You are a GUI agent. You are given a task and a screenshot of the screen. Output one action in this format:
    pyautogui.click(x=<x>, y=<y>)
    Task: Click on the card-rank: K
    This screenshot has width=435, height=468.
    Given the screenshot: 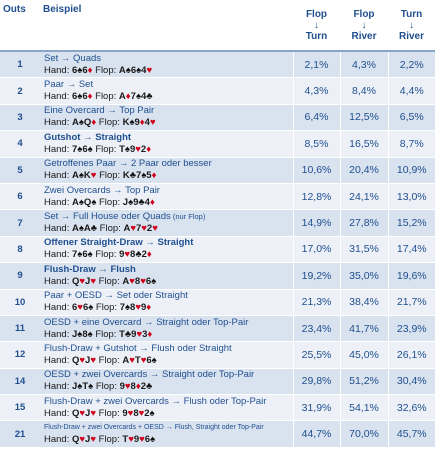 What is the action you would take?
    pyautogui.click(x=126, y=176)
    